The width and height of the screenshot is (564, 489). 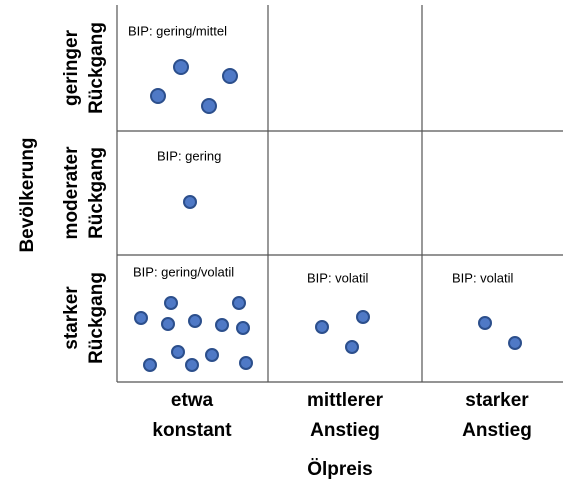 What do you see at coordinates (189, 155) in the screenshot?
I see `cell-label: BIP: gering` at bounding box center [189, 155].